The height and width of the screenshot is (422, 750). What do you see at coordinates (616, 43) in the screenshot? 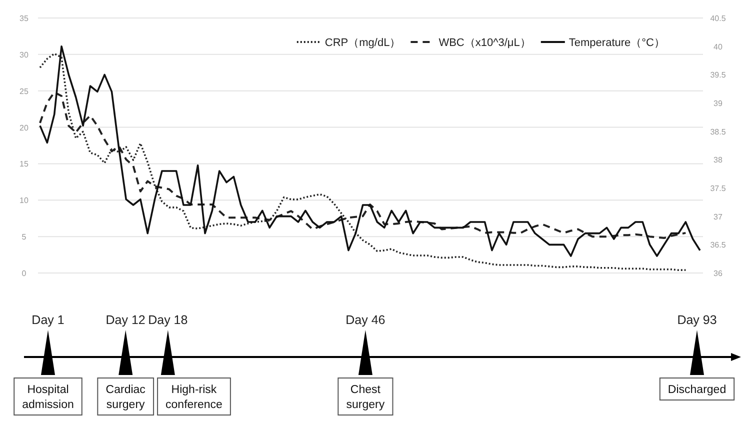
I see `legend-label: Temperature（°C）` at bounding box center [616, 43].